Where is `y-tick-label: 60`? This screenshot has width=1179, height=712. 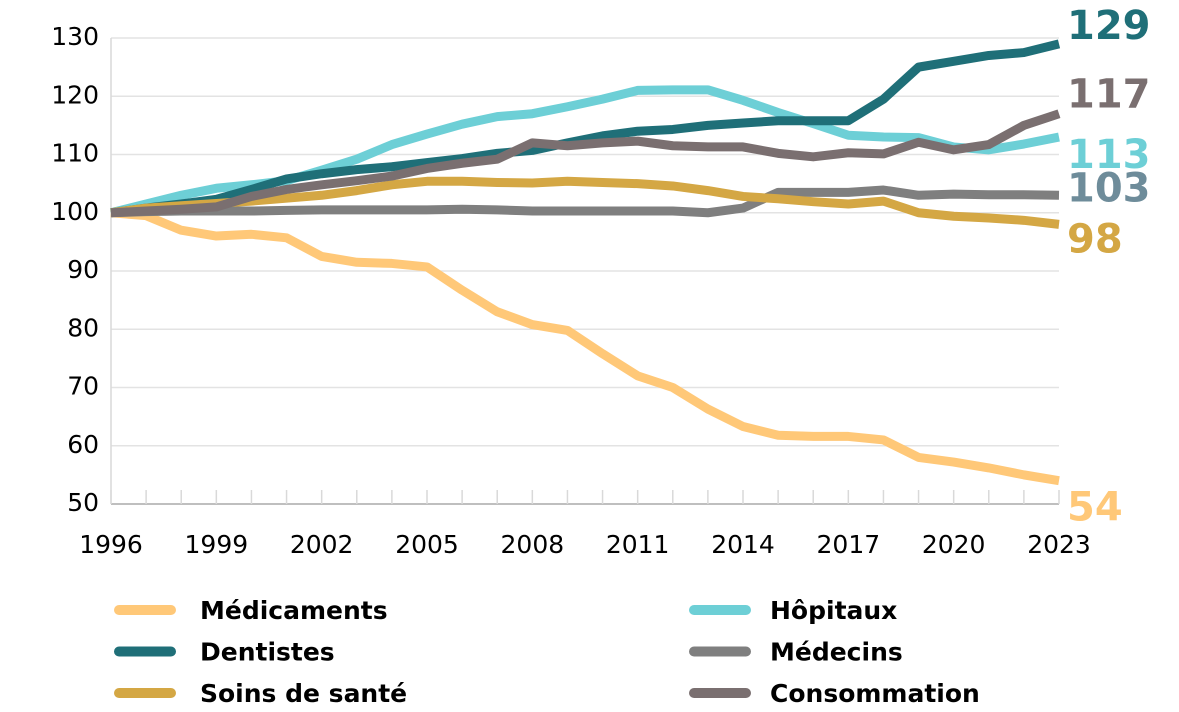
y-tick-label: 60 is located at coordinates (83, 444).